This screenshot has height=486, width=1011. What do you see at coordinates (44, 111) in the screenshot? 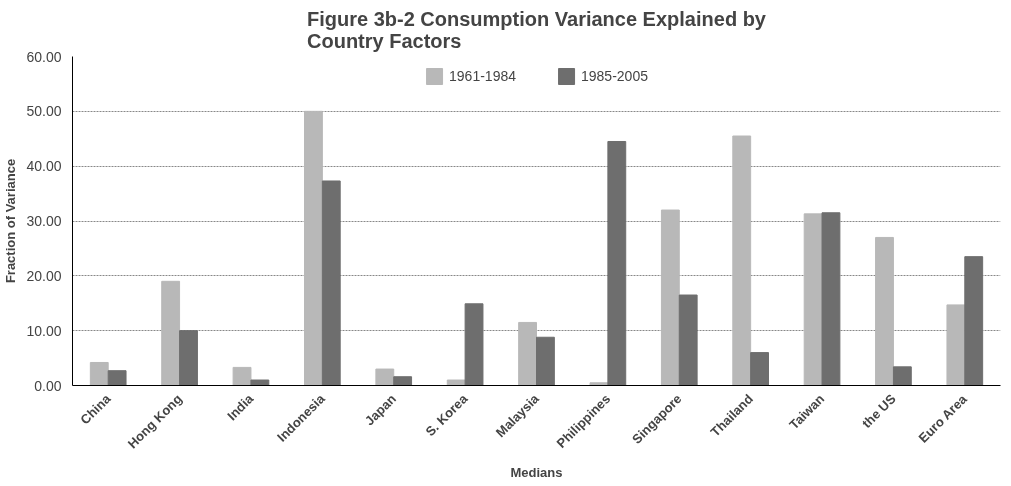
I see `y-tick-label: 50.00` at bounding box center [44, 111].